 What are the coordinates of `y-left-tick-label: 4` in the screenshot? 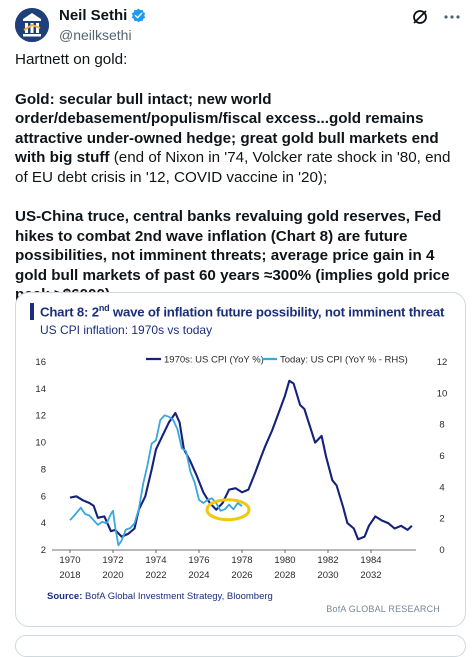 It's located at (43, 523).